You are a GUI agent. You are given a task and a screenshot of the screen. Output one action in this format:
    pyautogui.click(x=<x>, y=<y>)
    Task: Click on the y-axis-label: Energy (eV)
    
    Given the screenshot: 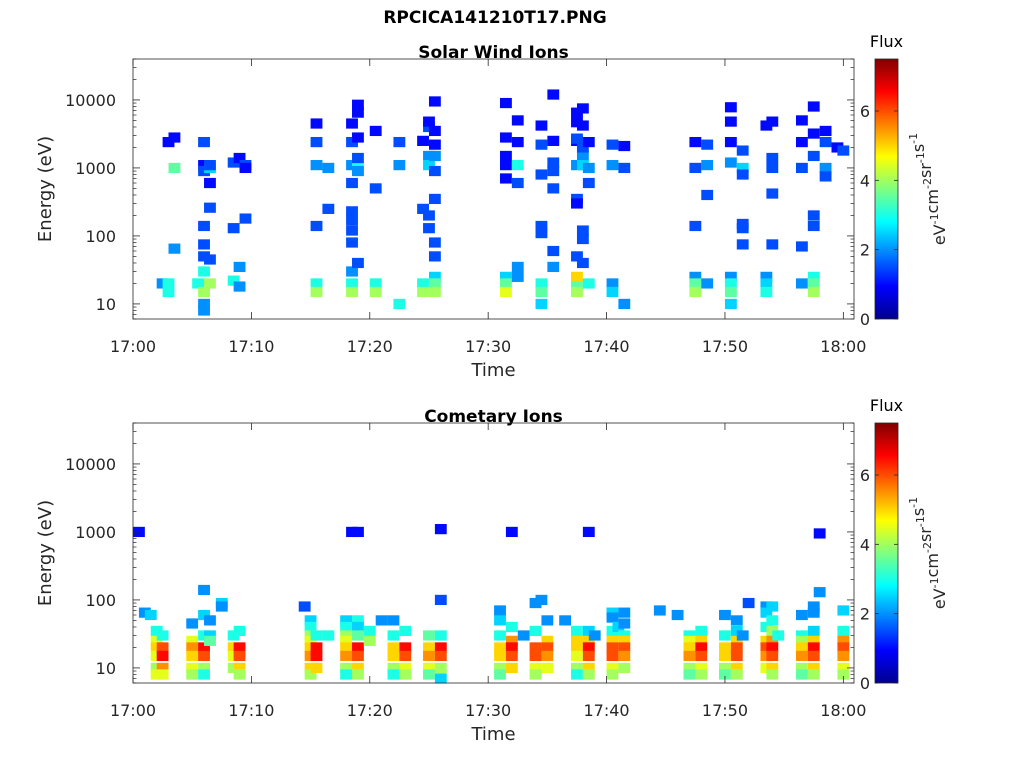 What is the action you would take?
    pyautogui.click(x=45, y=189)
    